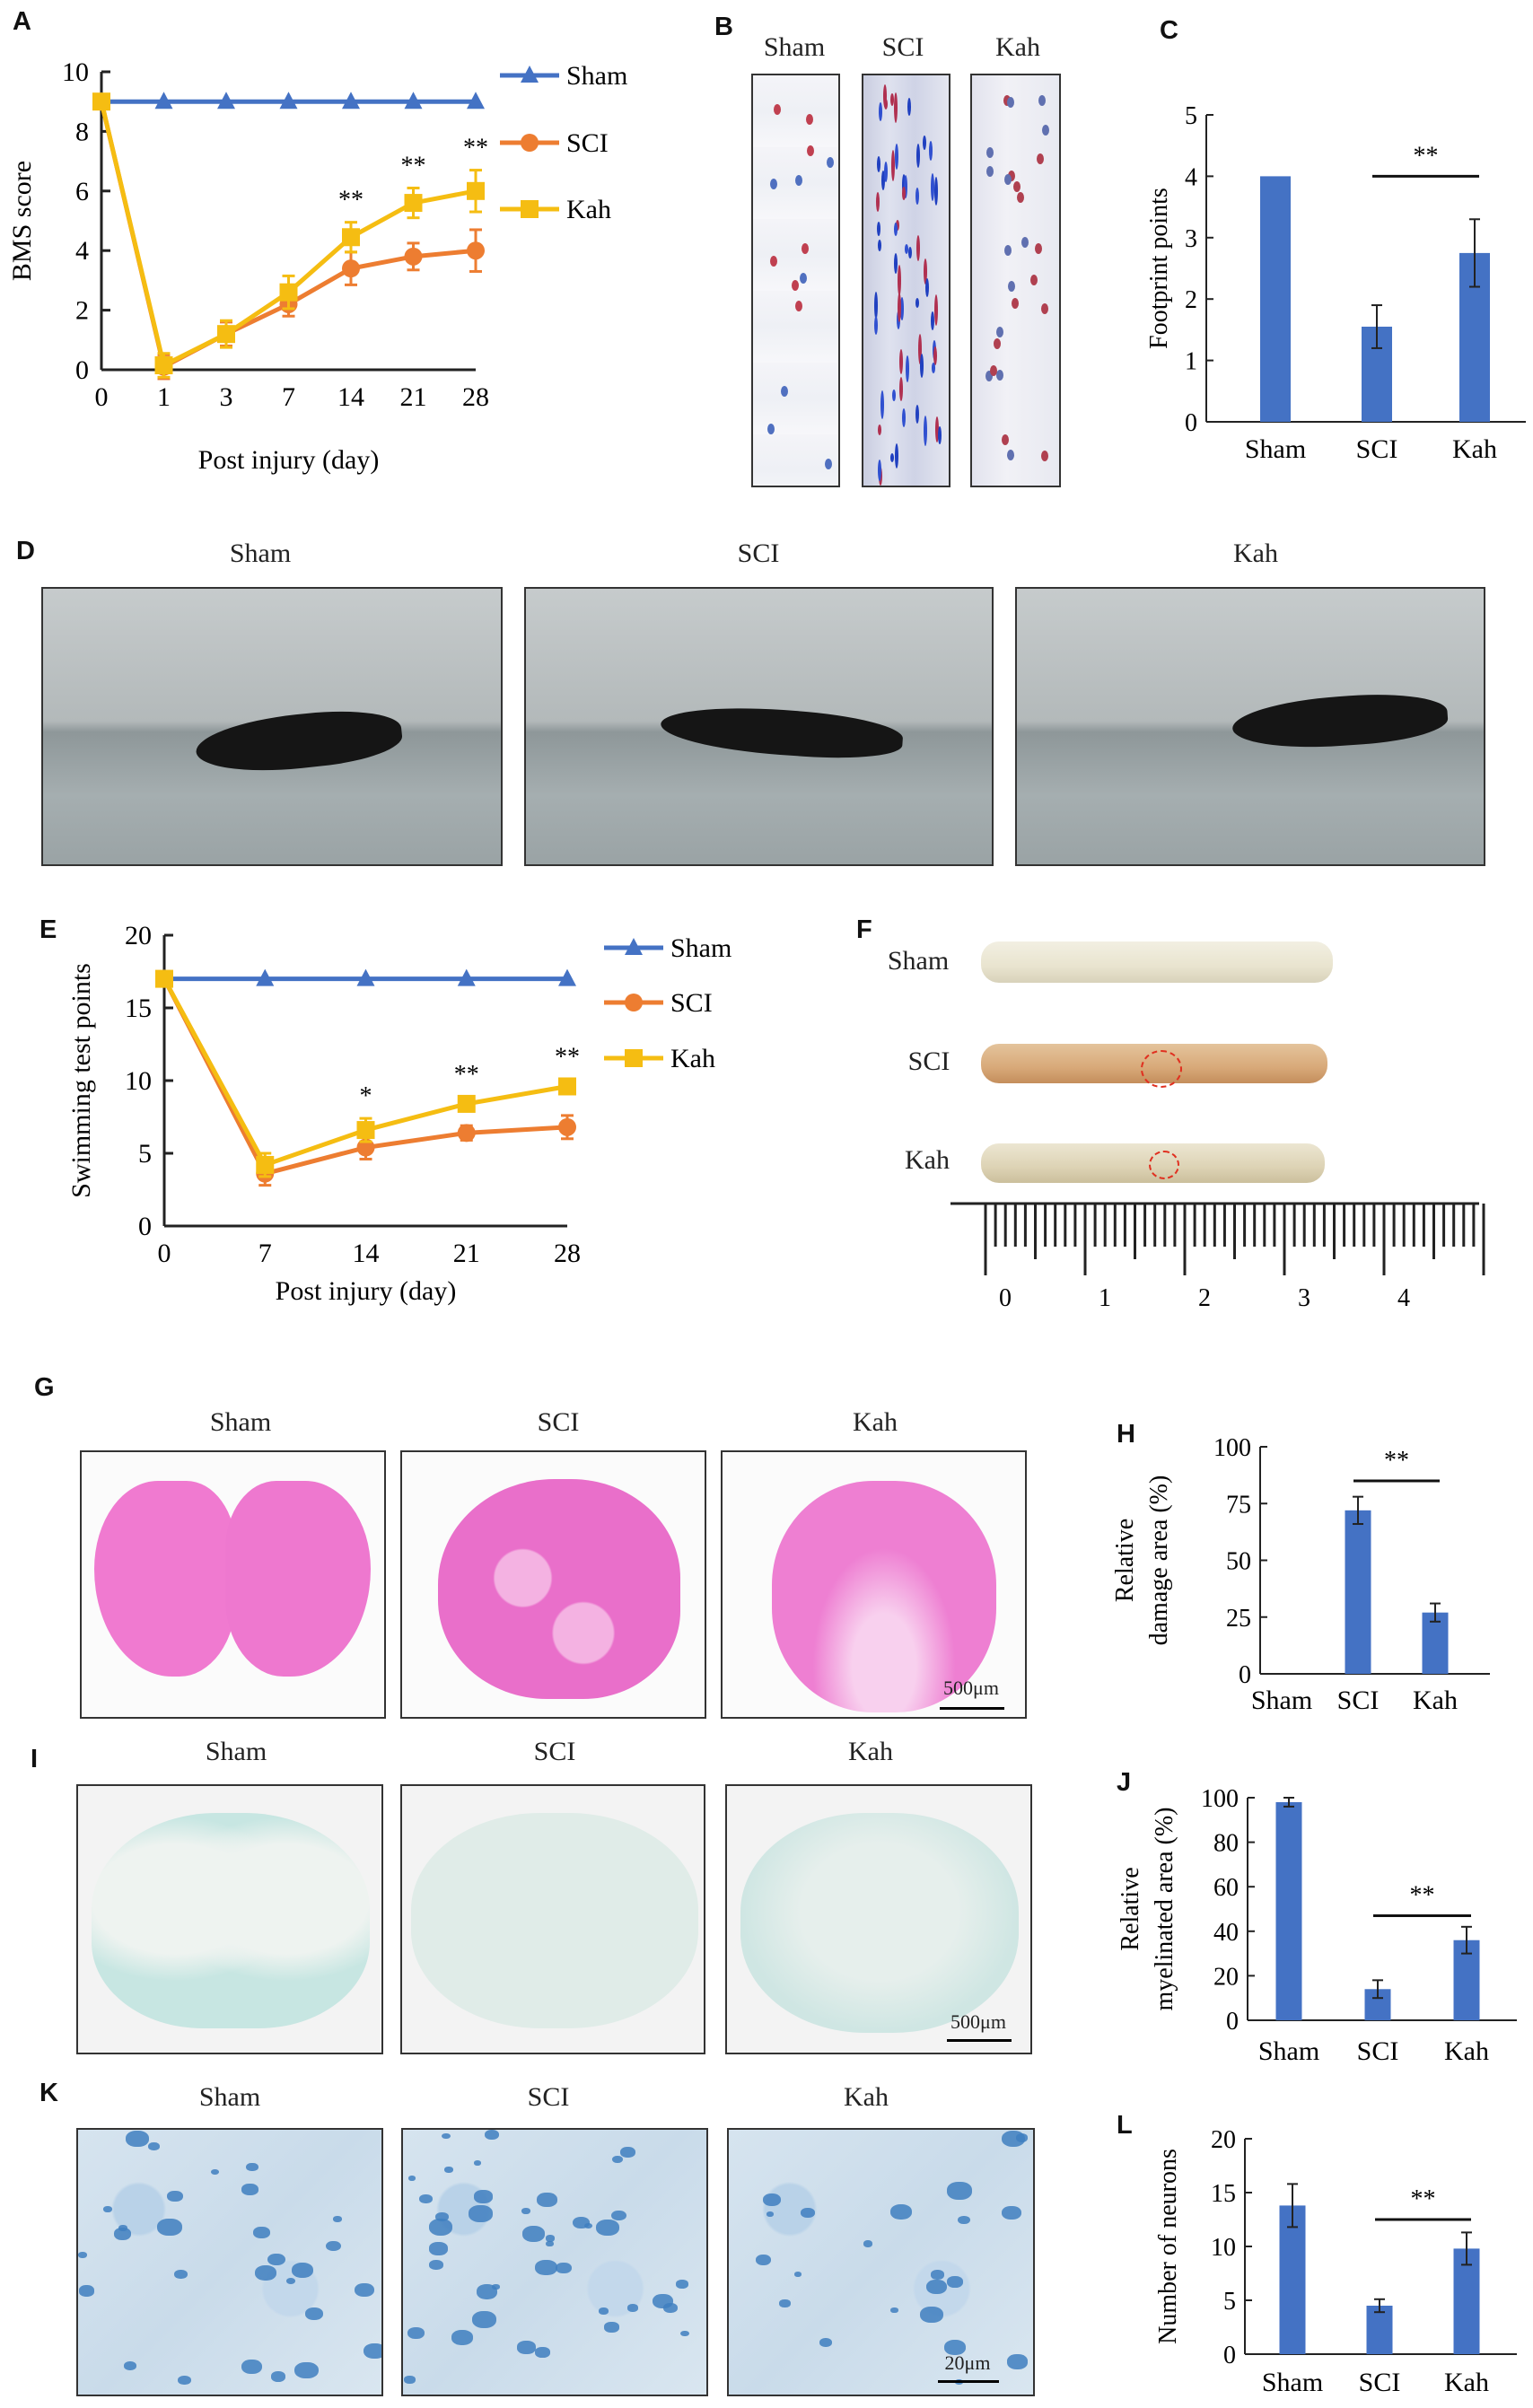 The width and height of the screenshot is (1533, 2408). I want to click on x-tick-label: SCI, so click(1377, 449).